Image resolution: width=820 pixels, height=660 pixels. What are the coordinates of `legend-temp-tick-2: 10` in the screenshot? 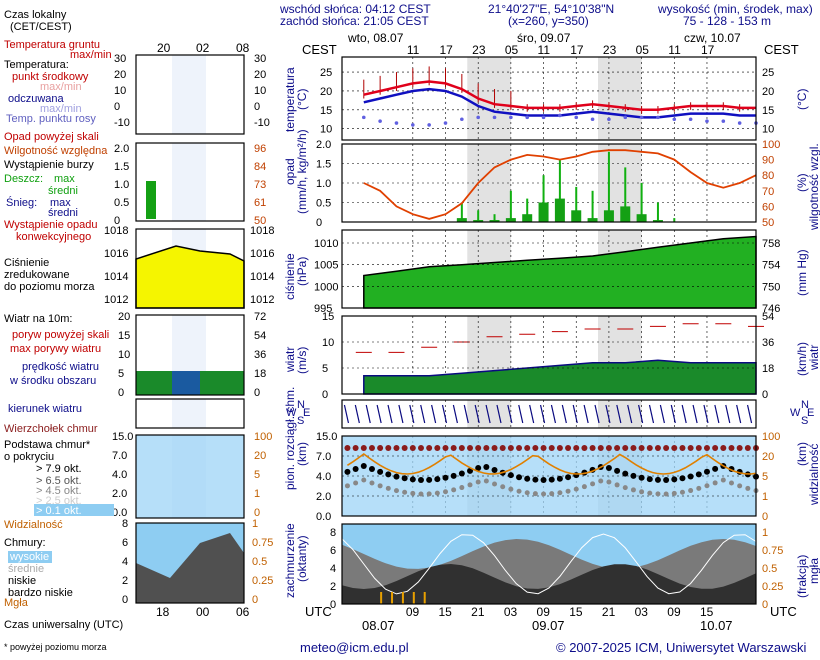 It's located at (120, 91).